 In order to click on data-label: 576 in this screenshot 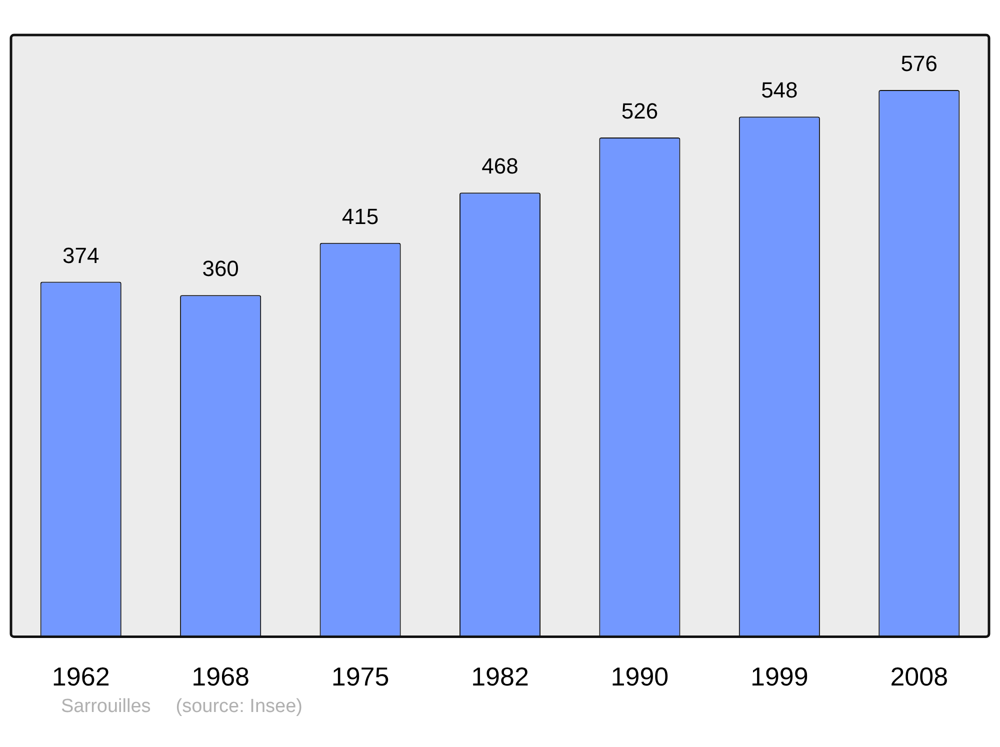, I will do `click(919, 63)`.